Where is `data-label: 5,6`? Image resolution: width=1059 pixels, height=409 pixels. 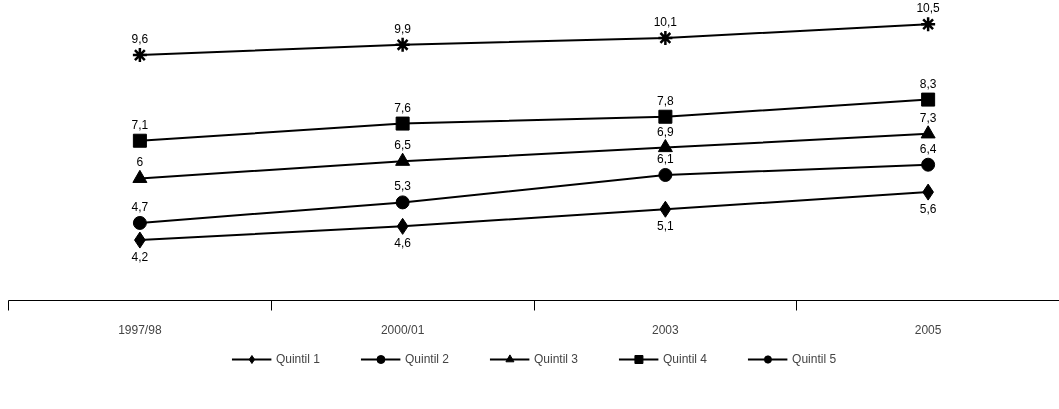
data-label: 5,6 is located at coordinates (928, 209).